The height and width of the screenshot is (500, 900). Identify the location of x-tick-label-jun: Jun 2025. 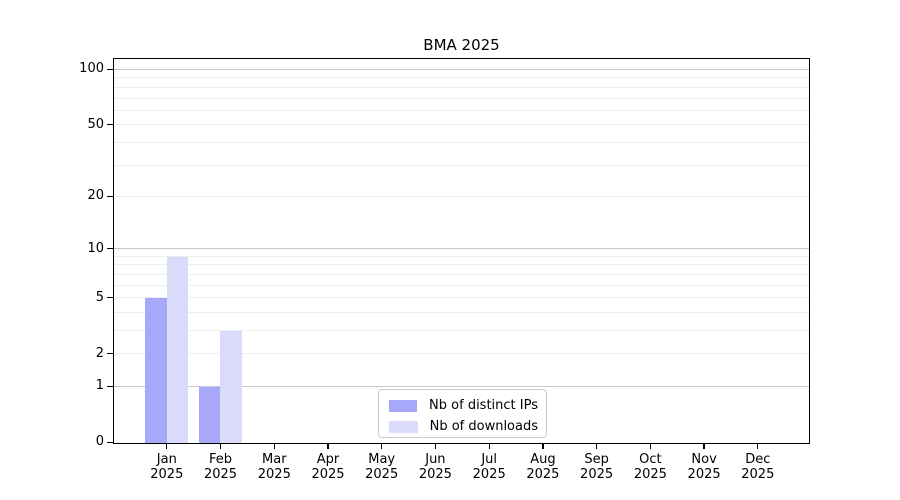
(435, 467).